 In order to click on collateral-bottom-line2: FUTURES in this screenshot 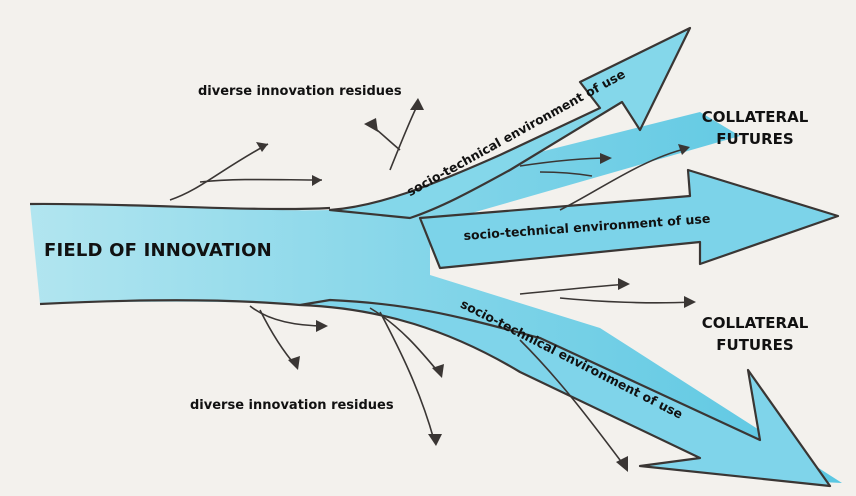, I will do `click(755, 345)`.